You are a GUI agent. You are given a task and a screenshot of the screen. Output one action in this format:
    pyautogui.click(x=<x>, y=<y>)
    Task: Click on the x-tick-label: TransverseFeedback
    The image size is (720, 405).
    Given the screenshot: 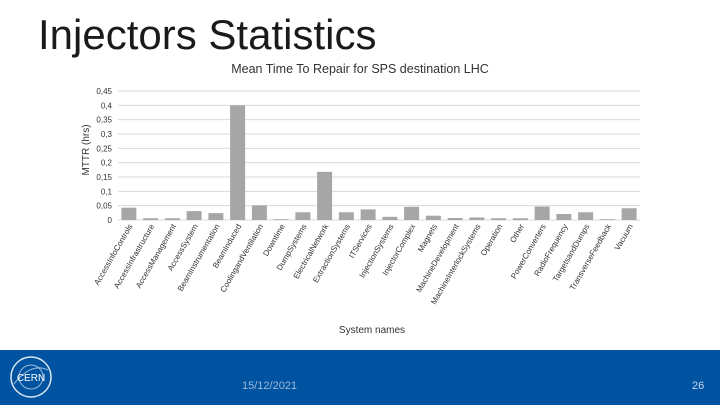 What is the action you would take?
    pyautogui.click(x=591, y=257)
    